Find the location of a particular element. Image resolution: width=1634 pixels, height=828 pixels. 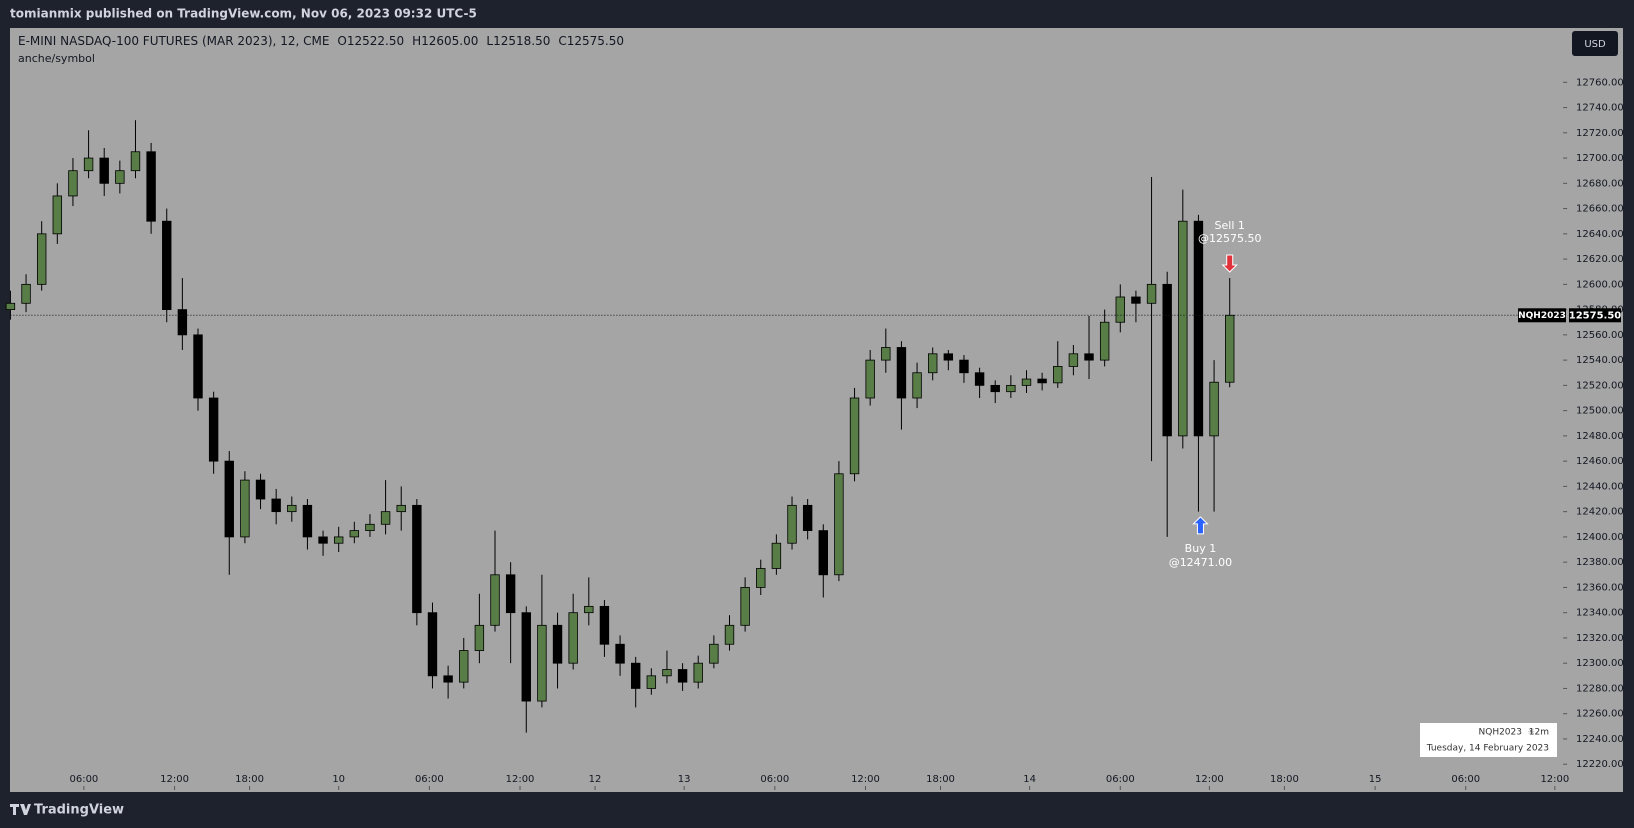

y-tick-label: 12260.00 is located at coordinates (1600, 714).